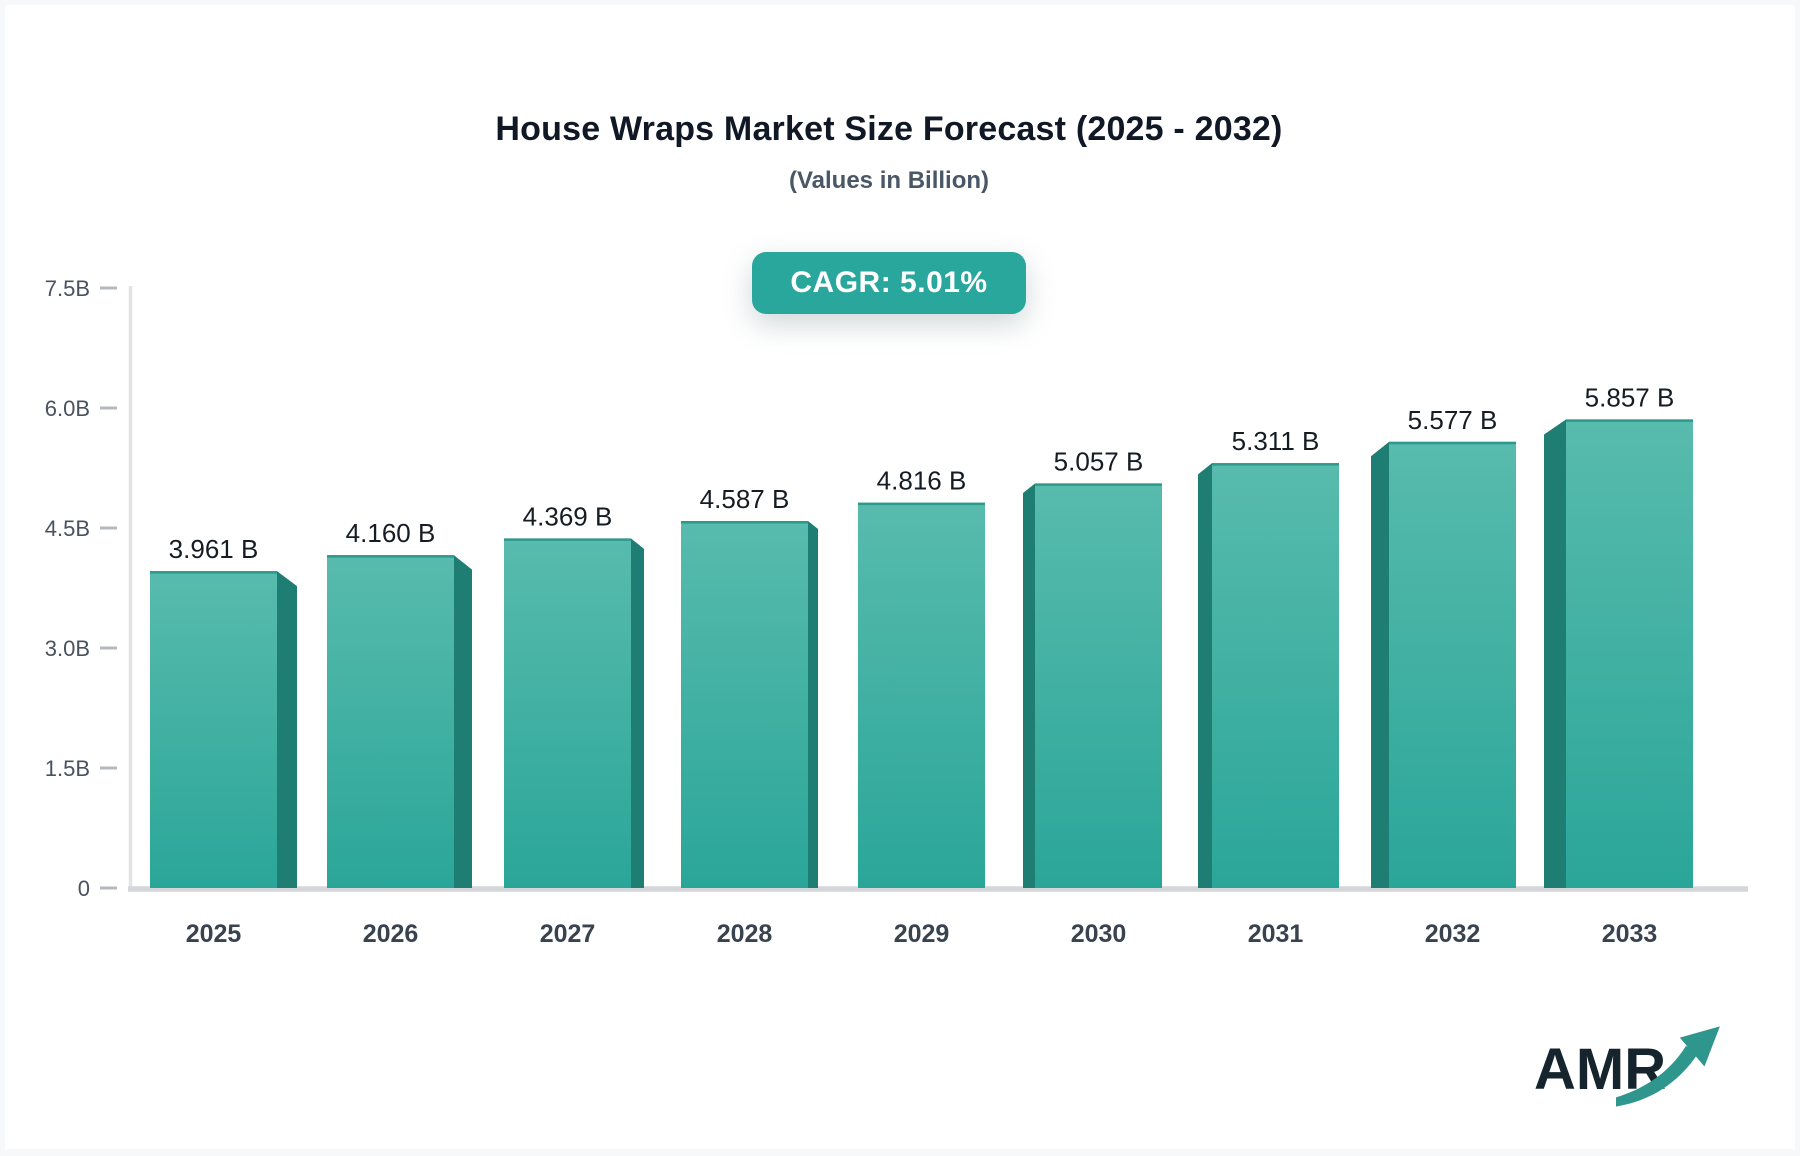 This screenshot has height=1156, width=1800. What do you see at coordinates (67, 408) in the screenshot?
I see `y-tick-label: 6.0B` at bounding box center [67, 408].